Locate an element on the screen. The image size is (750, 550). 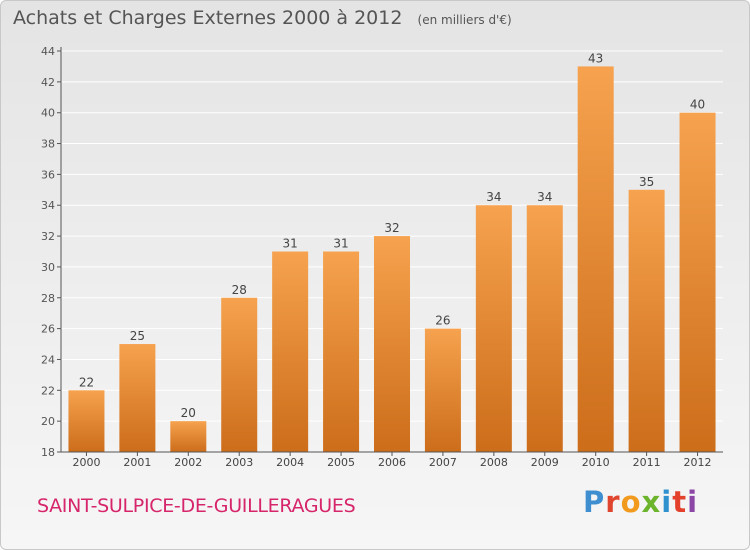
value-label: 22 is located at coordinates (86, 382).